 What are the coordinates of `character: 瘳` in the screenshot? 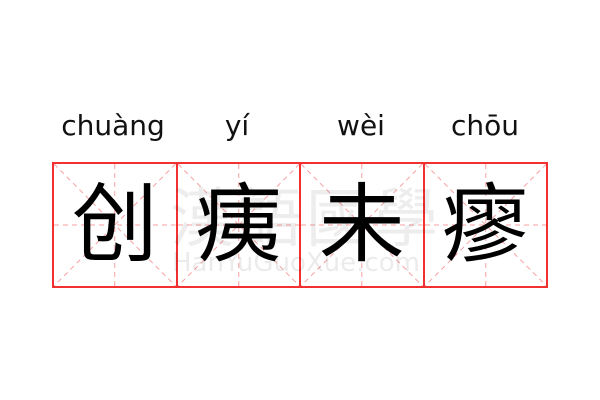 It's located at (485, 225).